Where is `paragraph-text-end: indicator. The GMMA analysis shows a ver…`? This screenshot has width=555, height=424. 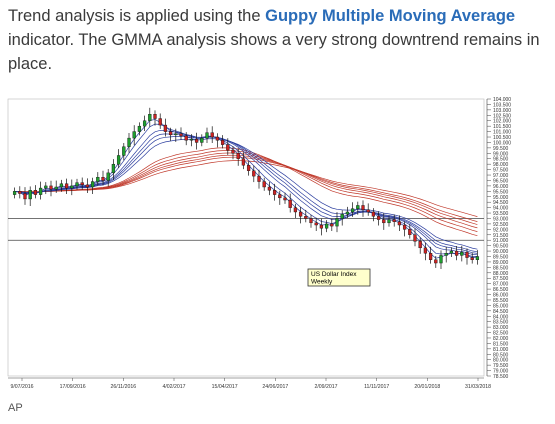
paragraph-text-end: indicator. The GMMA analysis shows a ver… is located at coordinates (274, 52).